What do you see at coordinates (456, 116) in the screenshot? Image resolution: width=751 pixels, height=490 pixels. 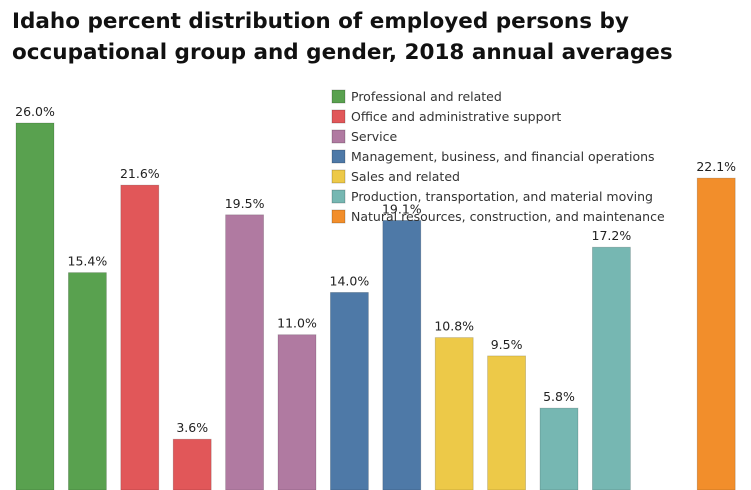 I see `legend-label-1: Office and administrative support` at bounding box center [456, 116].